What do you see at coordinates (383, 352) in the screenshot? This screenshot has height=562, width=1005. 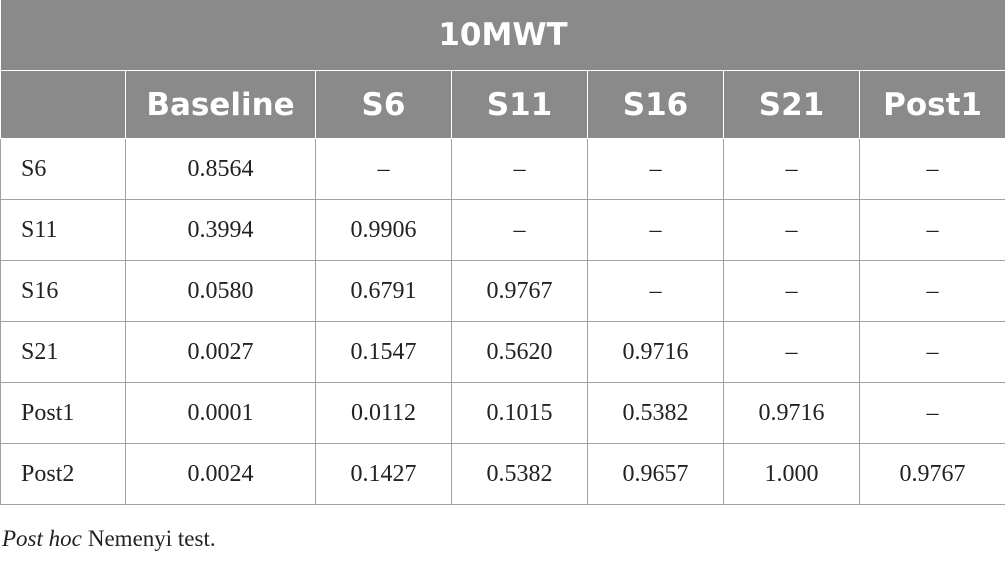 I see `cell: 0.1547` at bounding box center [383, 352].